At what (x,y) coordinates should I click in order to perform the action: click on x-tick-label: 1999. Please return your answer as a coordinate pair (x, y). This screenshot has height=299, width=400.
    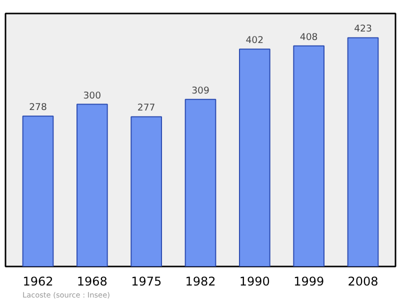
    Looking at the image, I should click on (309, 281).